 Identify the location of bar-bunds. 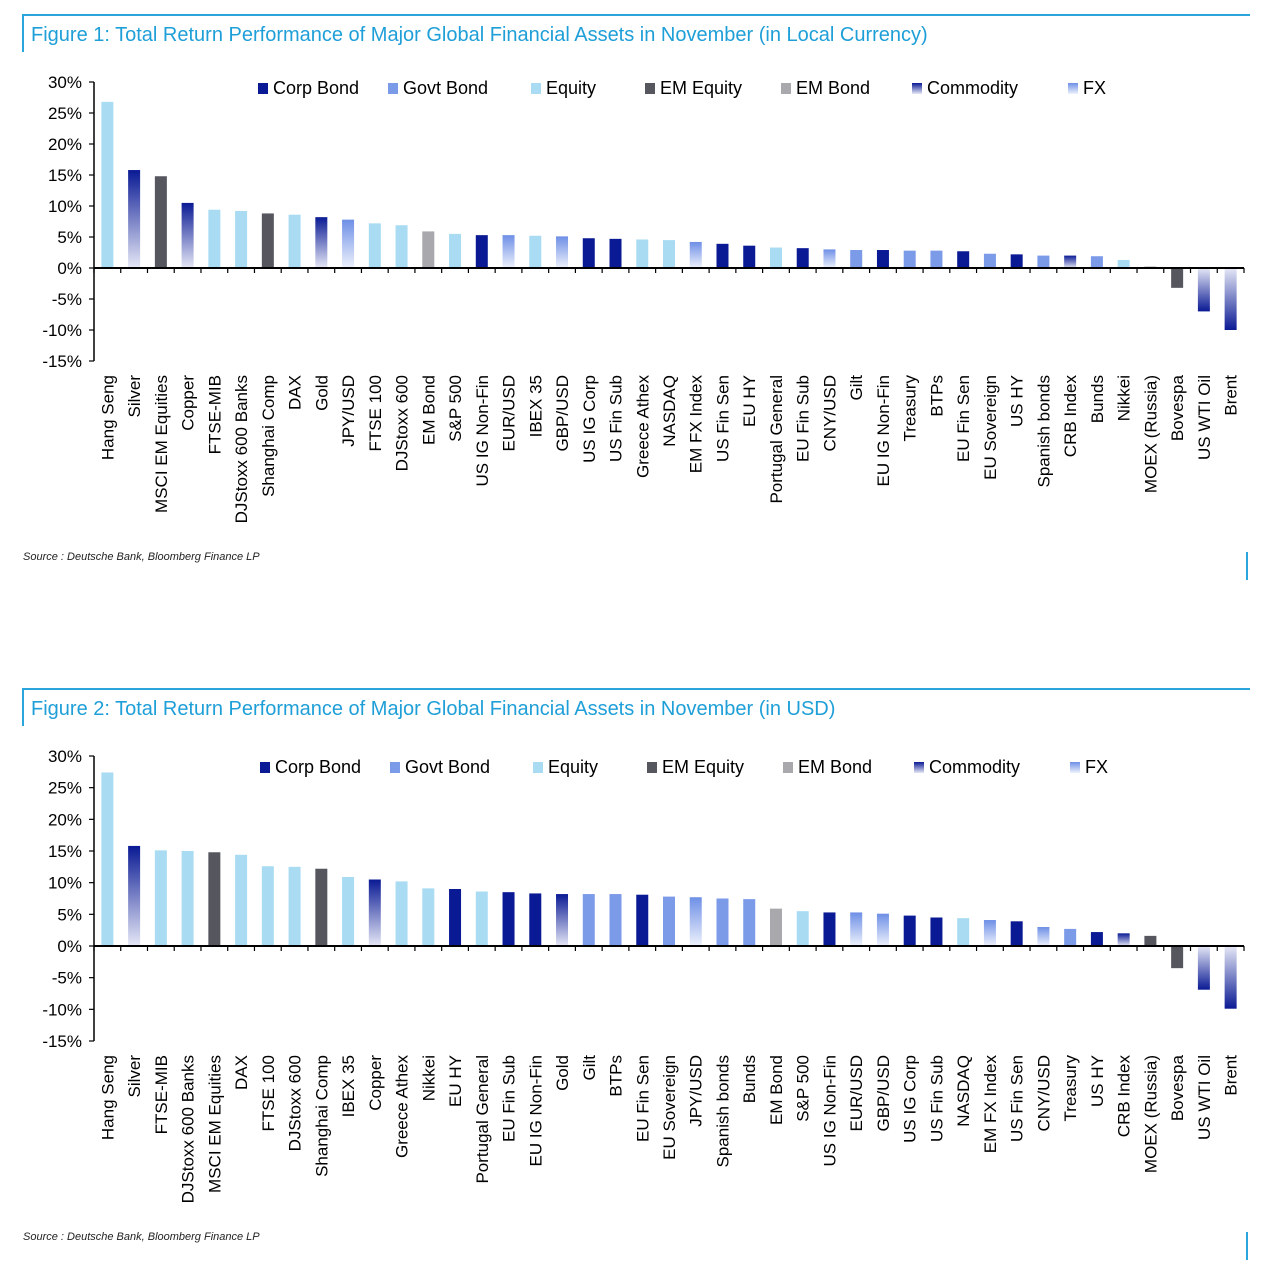
(749, 922).